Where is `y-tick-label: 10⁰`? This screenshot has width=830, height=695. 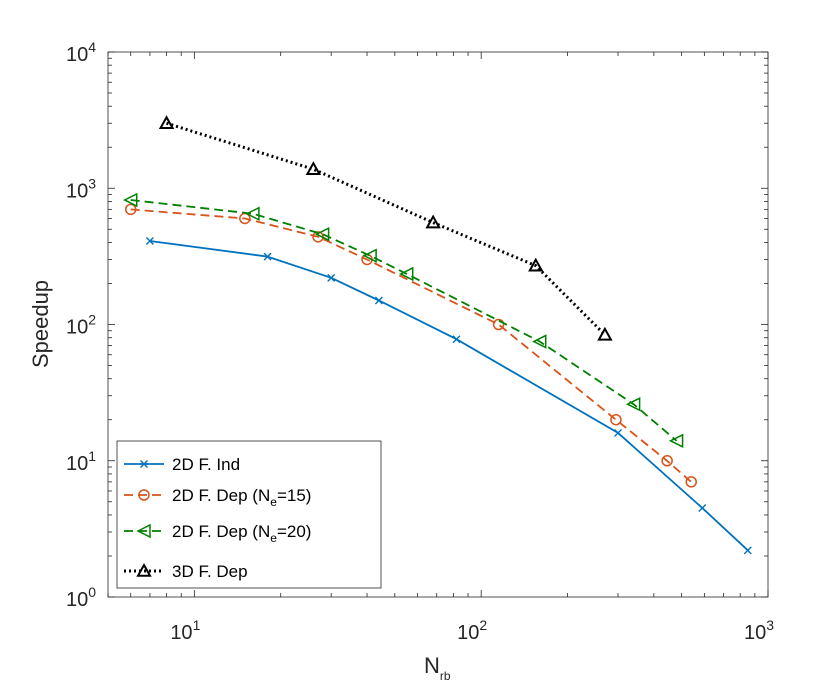 y-tick-label: 10⁰ is located at coordinates (81, 597).